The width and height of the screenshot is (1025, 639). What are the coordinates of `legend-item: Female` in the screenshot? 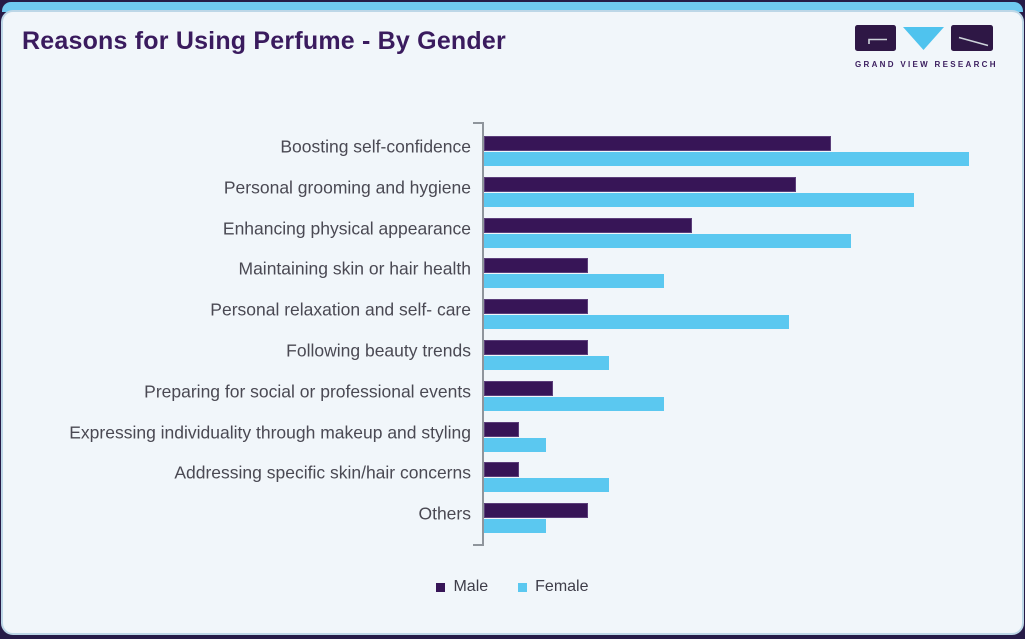 It's located at (553, 587).